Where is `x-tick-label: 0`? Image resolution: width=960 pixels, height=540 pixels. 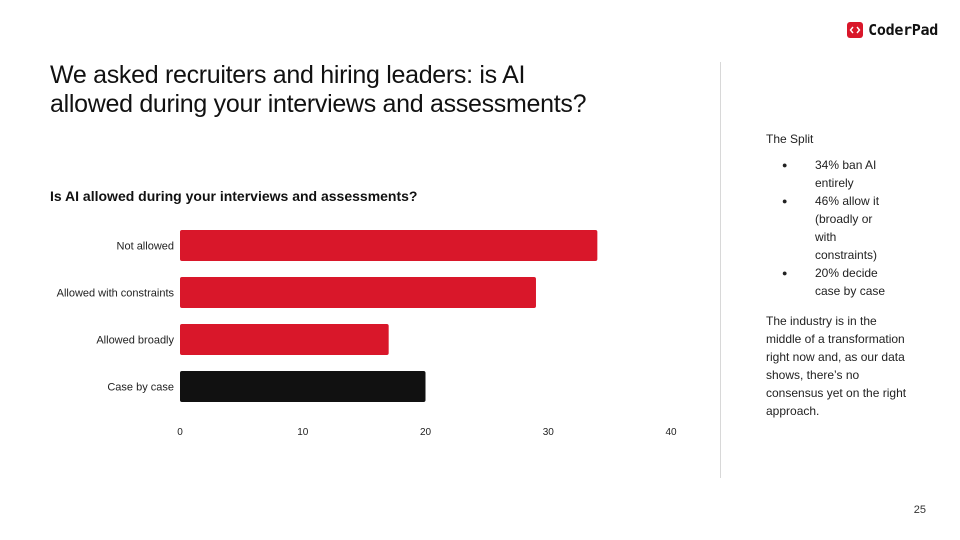
x-tick-label: 0 is located at coordinates (180, 432).